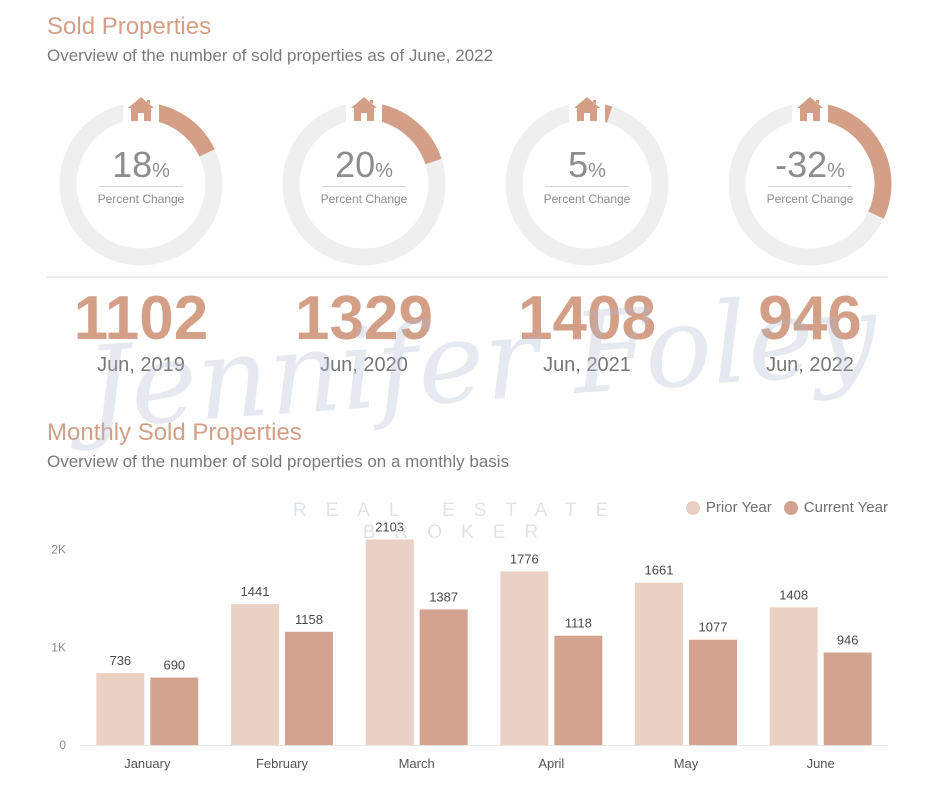  What do you see at coordinates (810, 318) in the screenshot?
I see `sold-count: 946` at bounding box center [810, 318].